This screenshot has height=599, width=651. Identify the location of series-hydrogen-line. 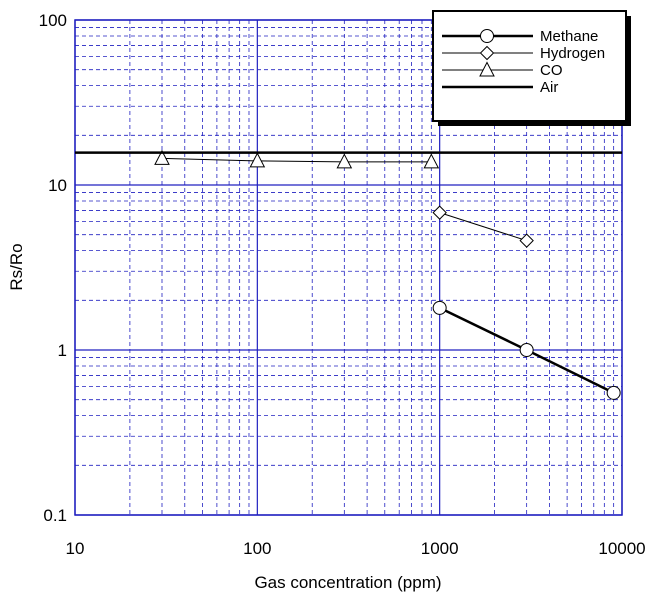
(483, 227).